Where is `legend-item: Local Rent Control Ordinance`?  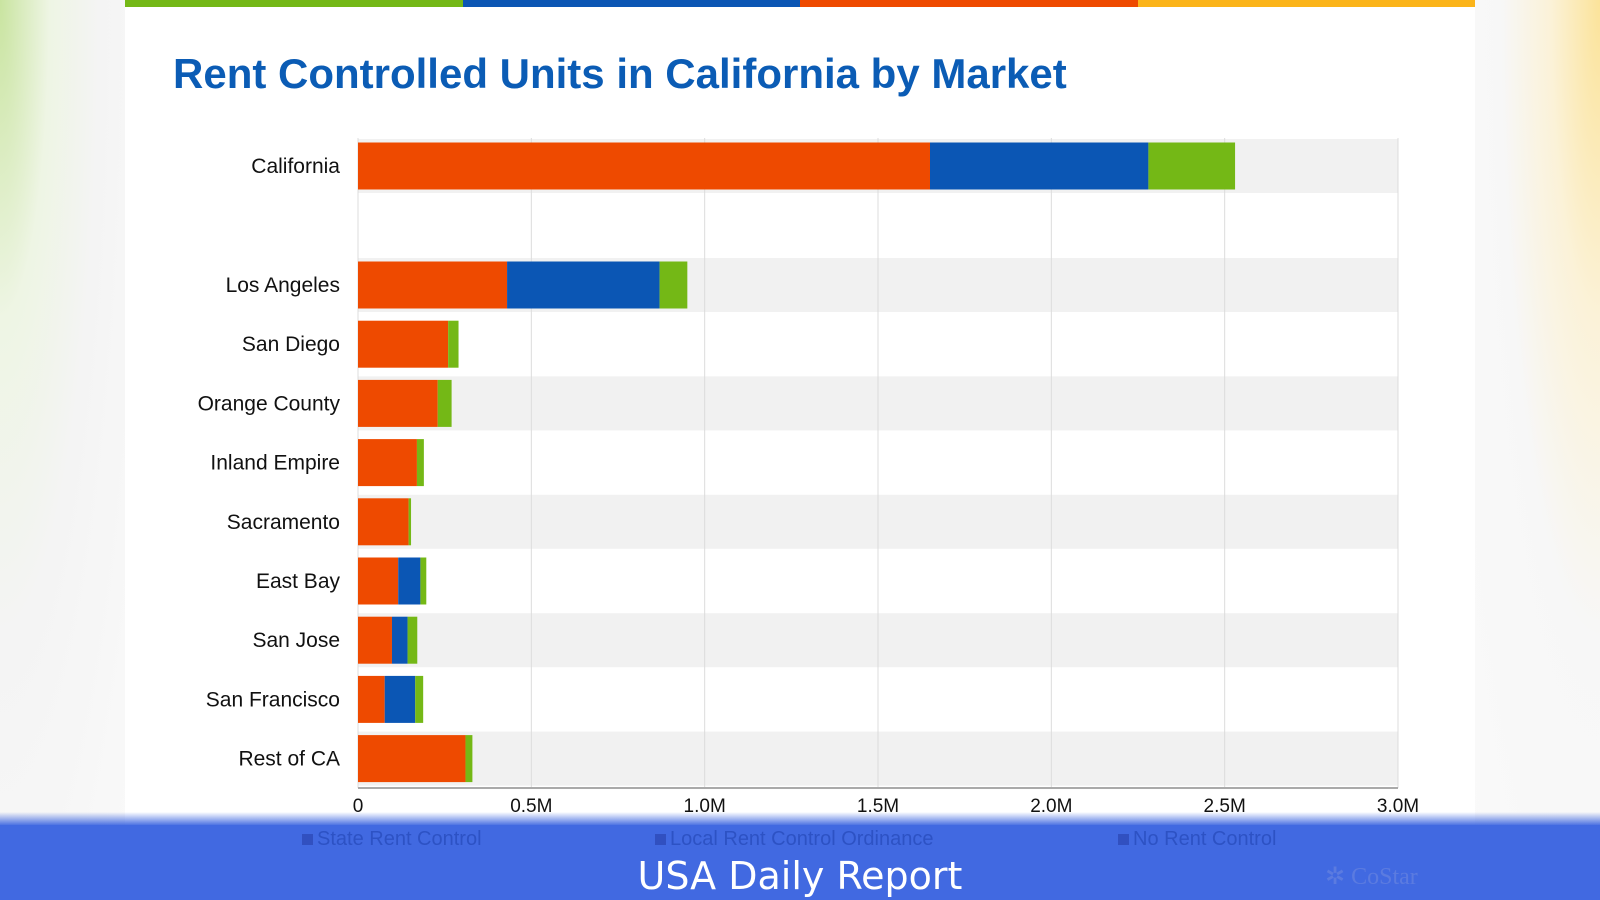 legend-item: Local Rent Control Ordinance is located at coordinates (794, 839).